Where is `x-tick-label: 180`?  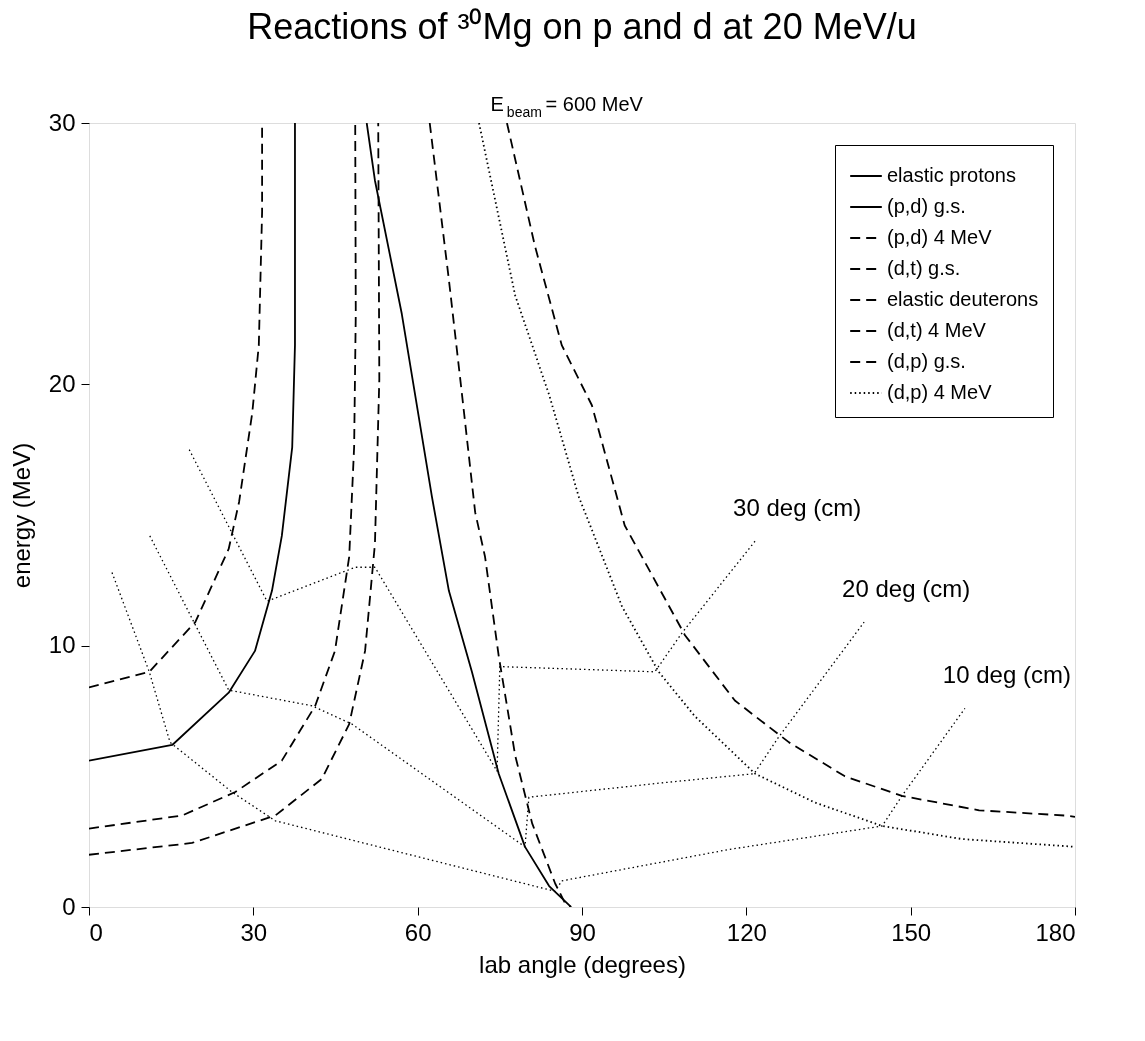 x-tick-label: 180 is located at coordinates (1055, 932).